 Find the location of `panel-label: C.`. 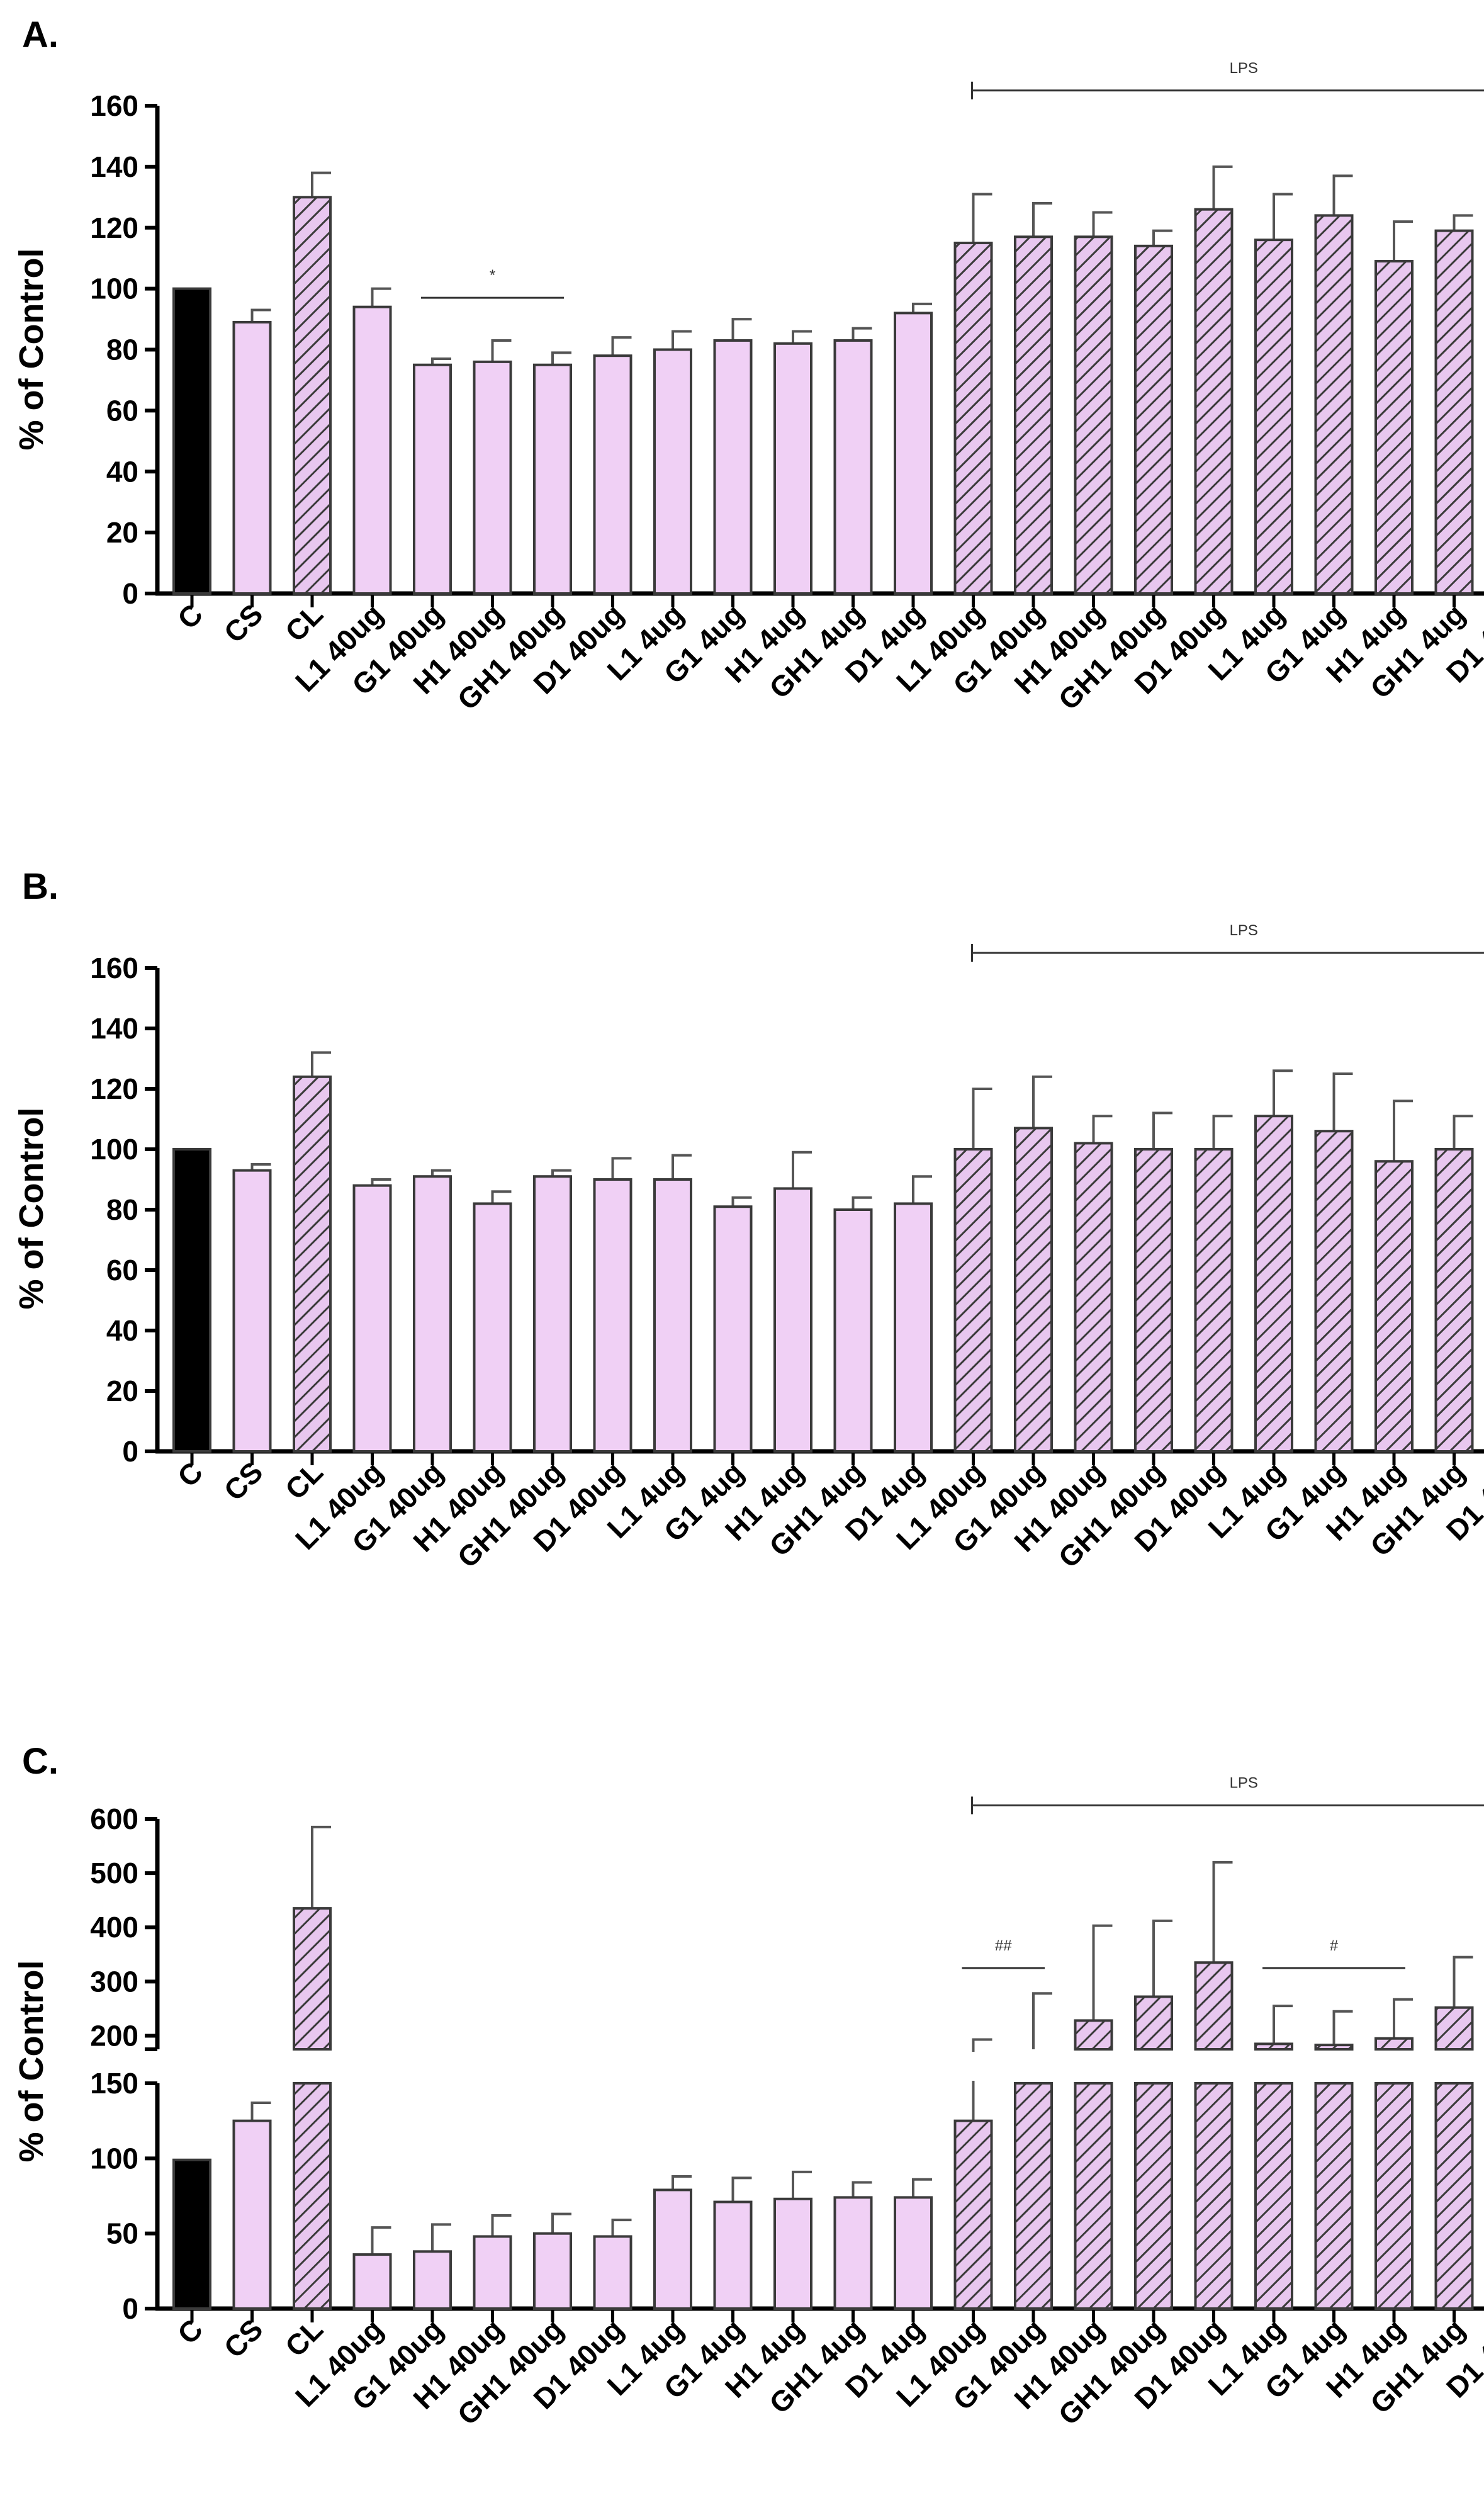

panel-label: C. is located at coordinates (40, 1762).